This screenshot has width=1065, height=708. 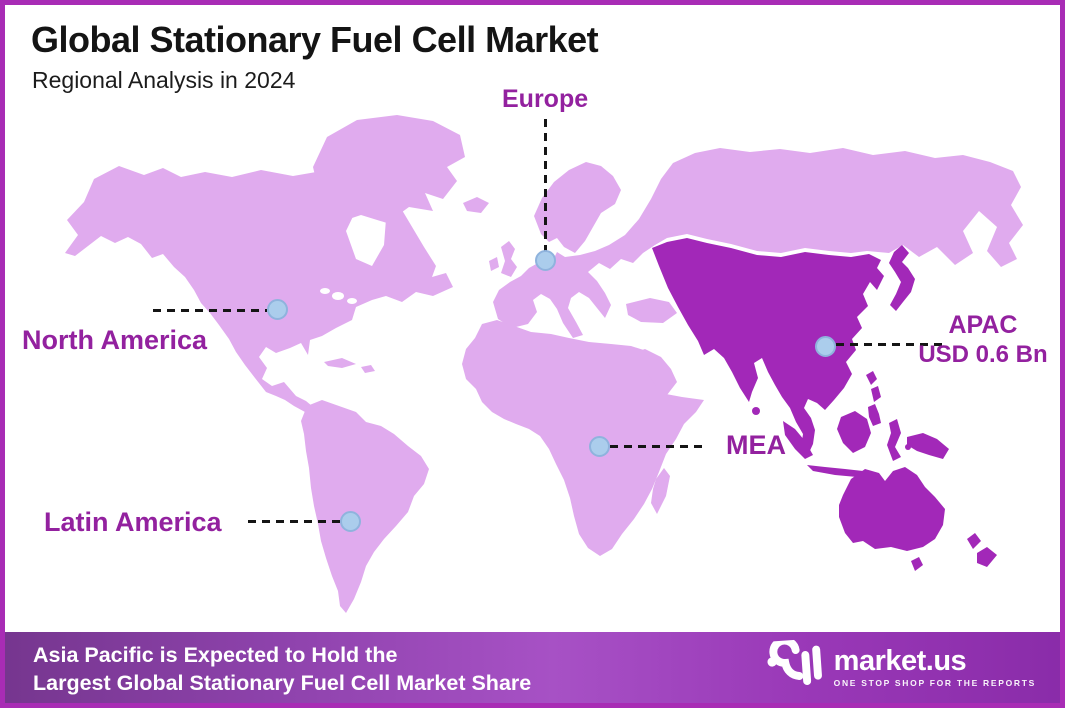 I want to click on map-eurasia-north, so click(x=758, y=243).